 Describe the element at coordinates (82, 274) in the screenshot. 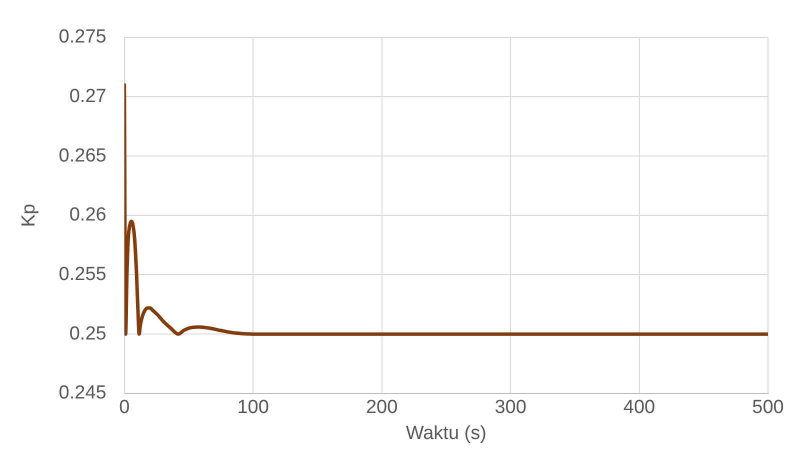

I see `y-tick-label: 0.255` at that location.